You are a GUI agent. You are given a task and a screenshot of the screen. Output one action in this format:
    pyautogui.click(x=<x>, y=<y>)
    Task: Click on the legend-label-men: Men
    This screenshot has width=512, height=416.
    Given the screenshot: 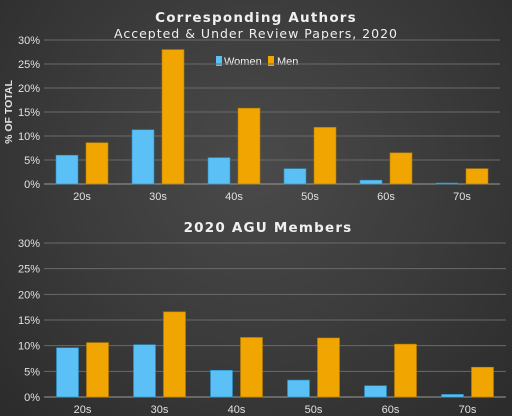 What is the action you would take?
    pyautogui.click(x=287, y=62)
    